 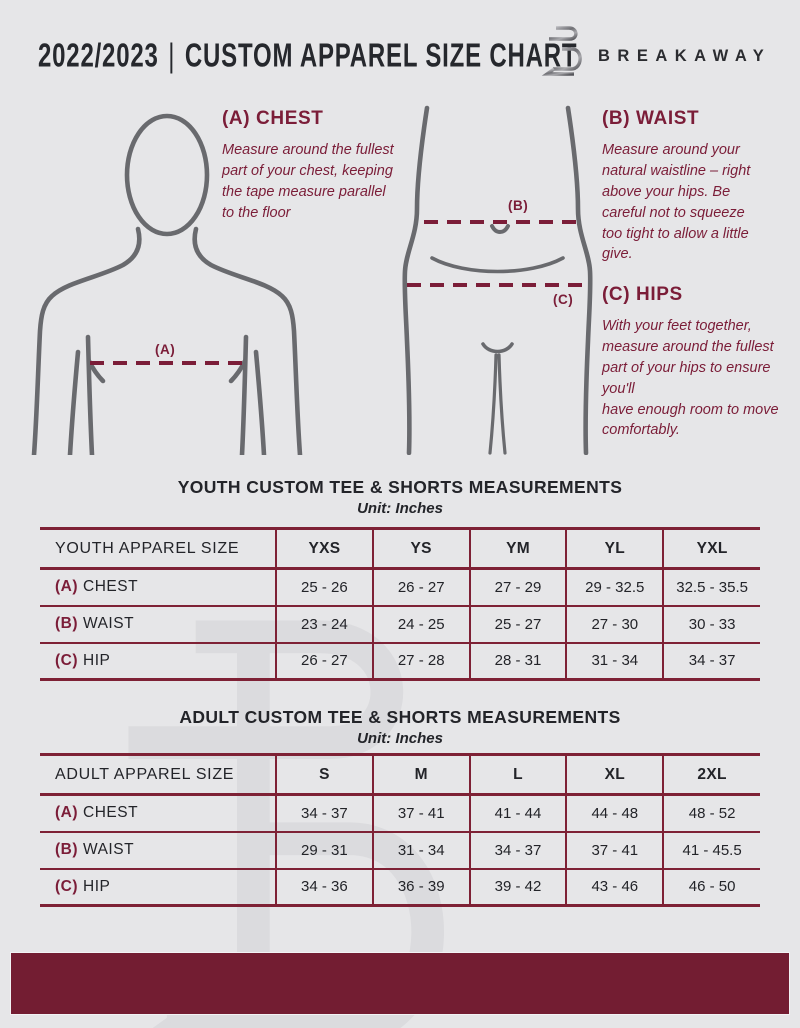 I want to click on brand-logo: BREAKAWAY, so click(x=656, y=53).